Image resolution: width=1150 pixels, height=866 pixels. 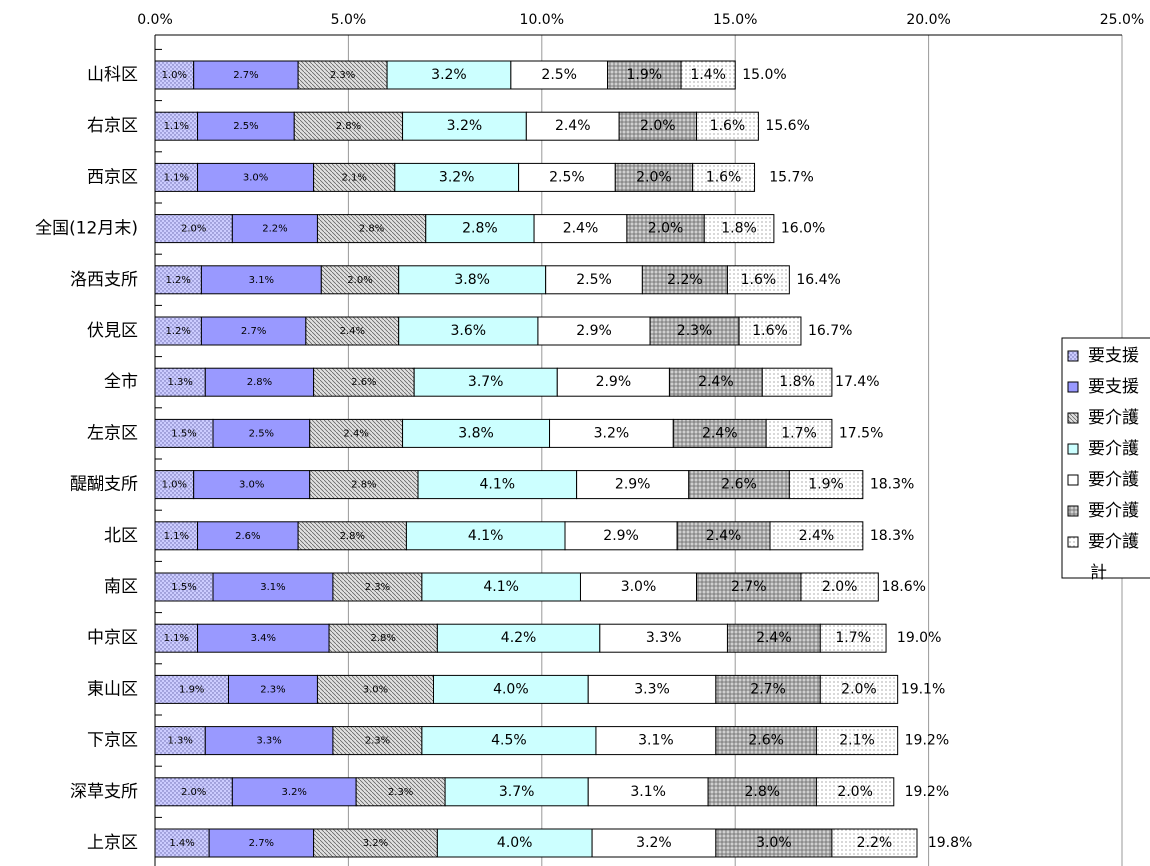 What do you see at coordinates (950, 843) in the screenshot?
I see `total-label: 19.8%` at bounding box center [950, 843].